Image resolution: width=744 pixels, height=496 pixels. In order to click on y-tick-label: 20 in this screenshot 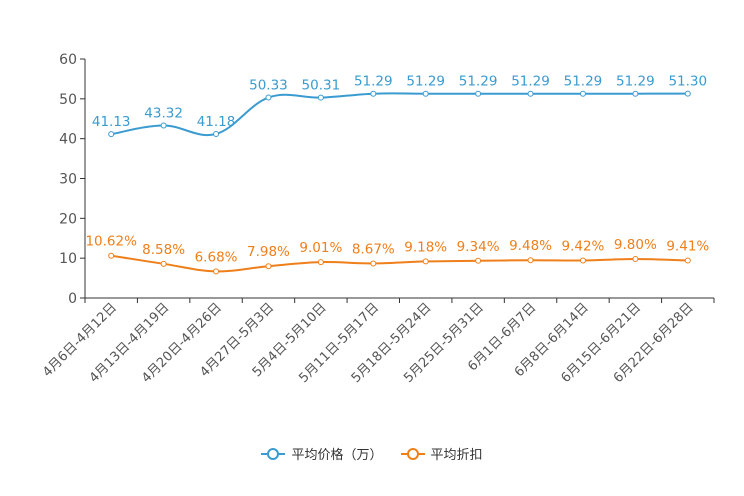, I will do `click(68, 219)`.